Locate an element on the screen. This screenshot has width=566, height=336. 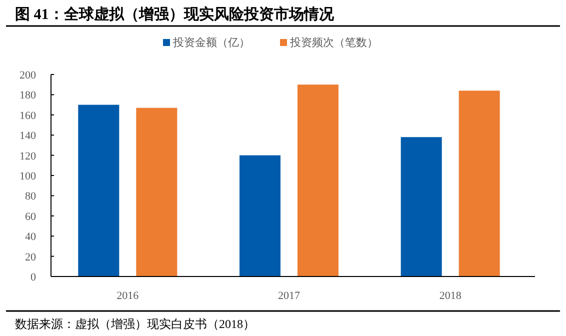
y-tick-label: 100 is located at coordinates (28, 176).